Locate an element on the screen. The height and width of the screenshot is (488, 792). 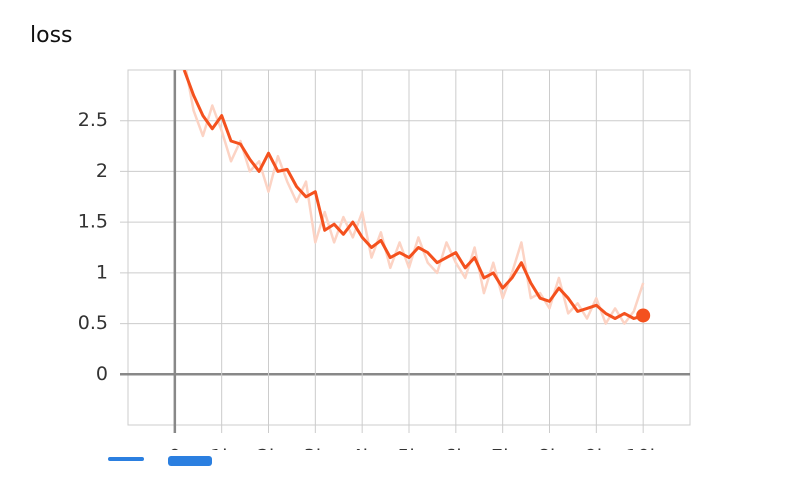
x-tick-label: 2k is located at coordinates (268, 448).